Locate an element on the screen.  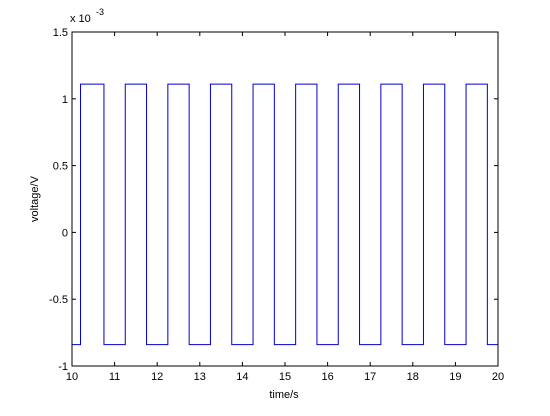
x-tick-label: 14 is located at coordinates (242, 377).